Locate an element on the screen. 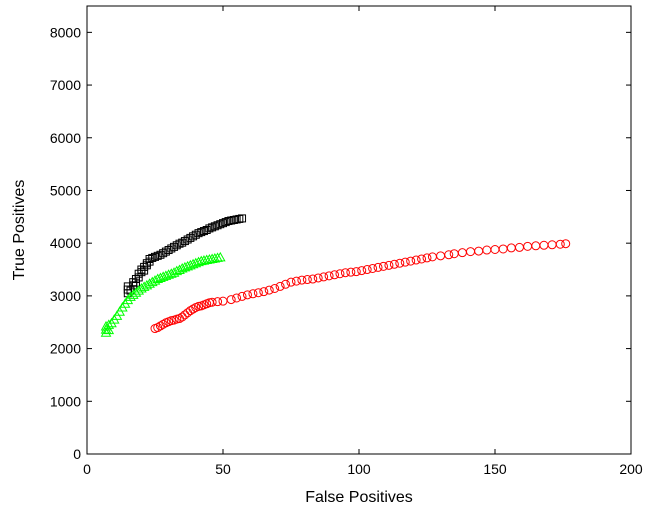 The image size is (653, 506). y-tick-label: 2000 is located at coordinates (65, 349).